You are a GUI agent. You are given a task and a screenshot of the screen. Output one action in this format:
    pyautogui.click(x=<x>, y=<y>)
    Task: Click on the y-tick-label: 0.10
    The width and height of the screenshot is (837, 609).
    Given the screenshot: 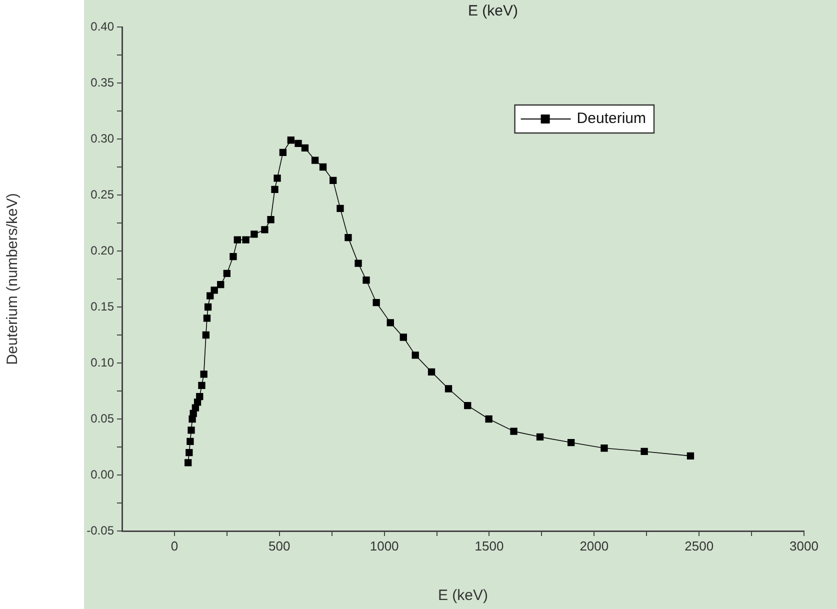 What is the action you would take?
    pyautogui.click(x=102, y=362)
    